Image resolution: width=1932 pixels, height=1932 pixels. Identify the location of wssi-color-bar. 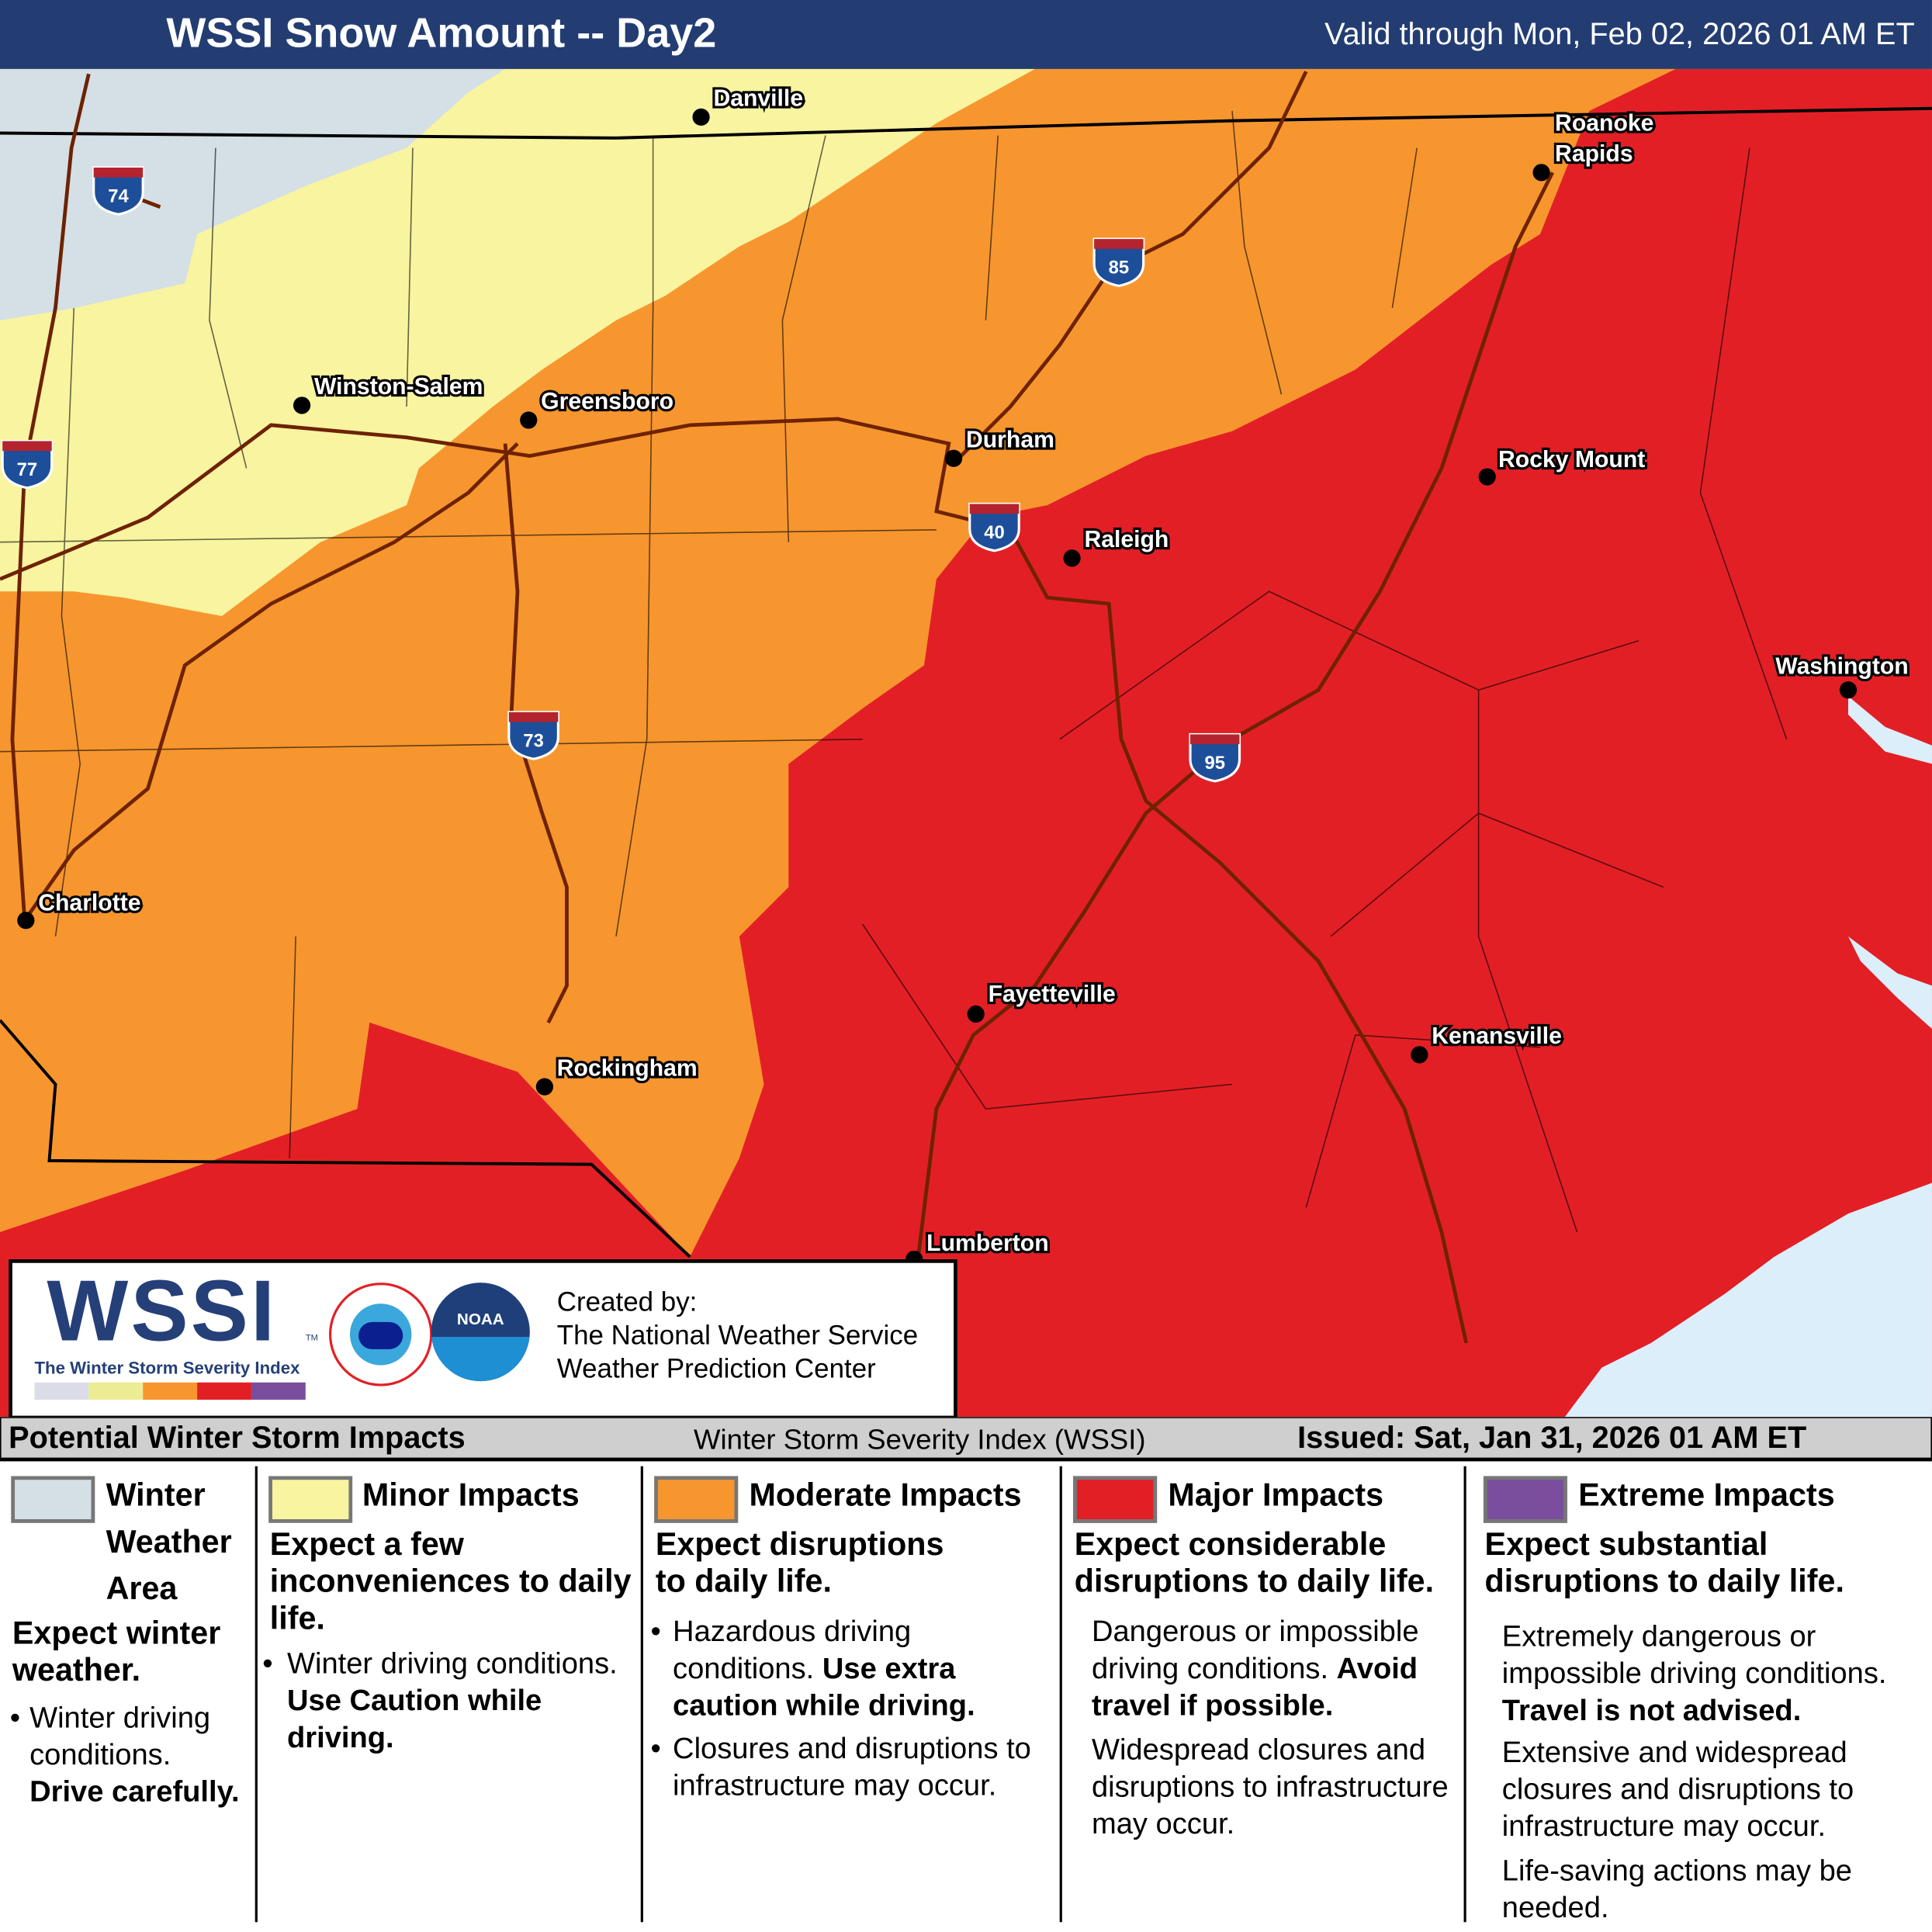
(170, 1391).